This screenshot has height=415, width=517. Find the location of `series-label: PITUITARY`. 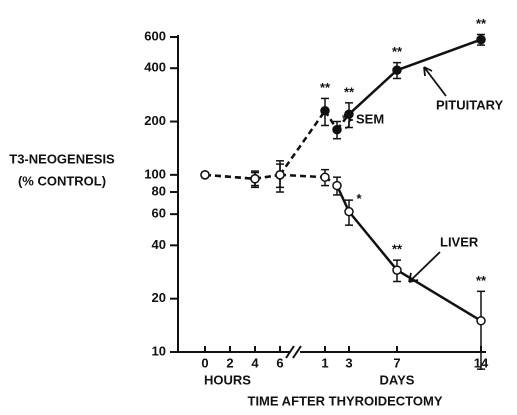

series-label: PITUITARY is located at coordinates (469, 104).